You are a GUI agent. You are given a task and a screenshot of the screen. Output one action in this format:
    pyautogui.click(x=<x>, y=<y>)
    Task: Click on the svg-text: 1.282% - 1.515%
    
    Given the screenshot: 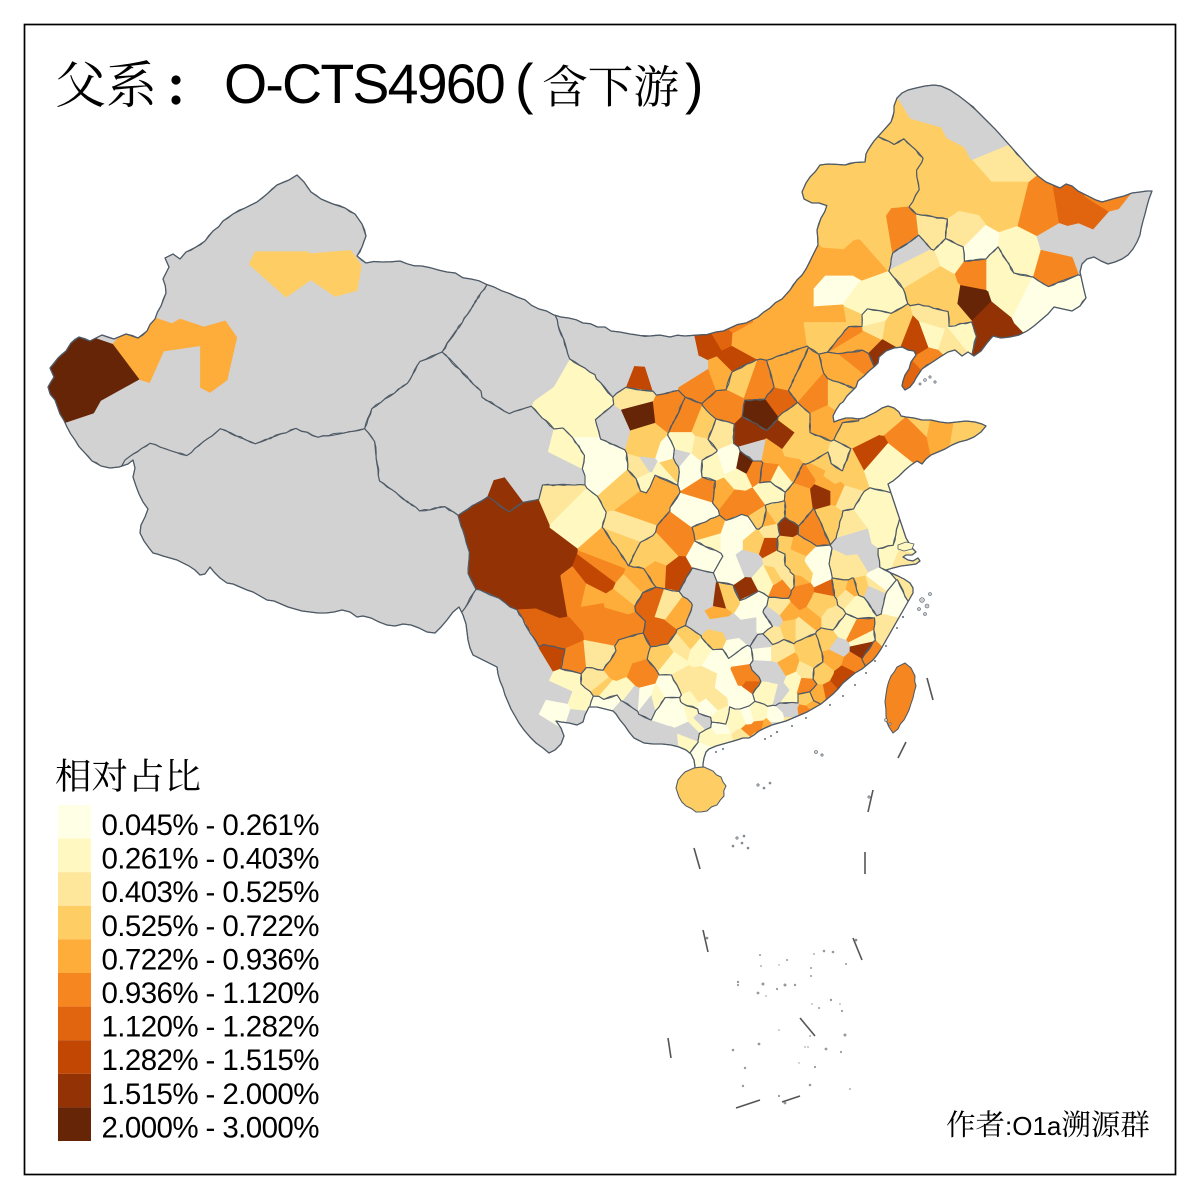 What is the action you would take?
    pyautogui.click(x=211, y=1060)
    